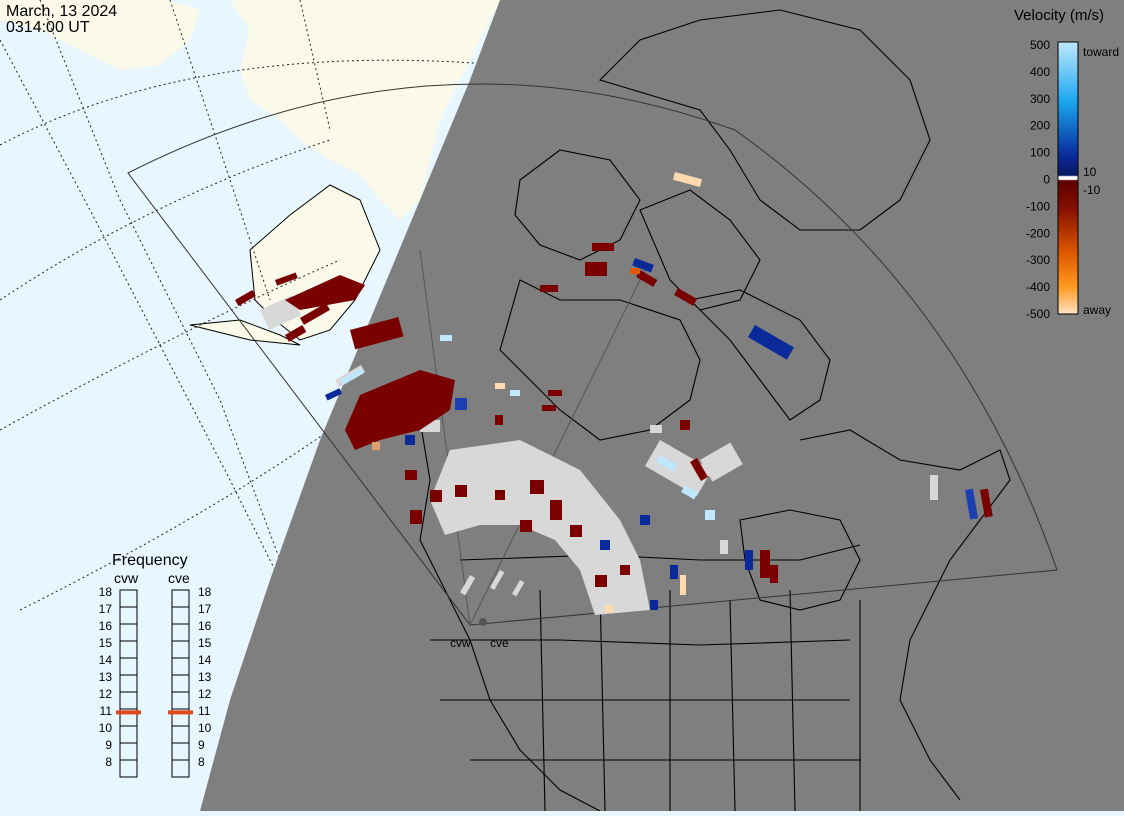 The image size is (1124, 816). What do you see at coordinates (1040, 126) in the screenshot?
I see `legend-tick: 200` at bounding box center [1040, 126].